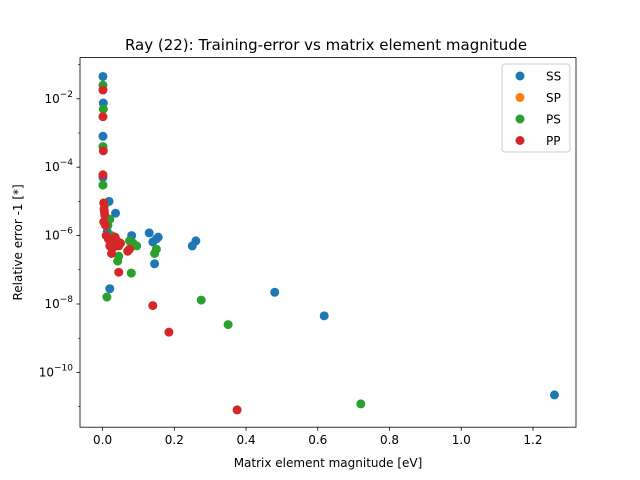 The height and width of the screenshot is (480, 640). What do you see at coordinates (174, 440) in the screenshot?
I see `x-tick-label: 0.2` at bounding box center [174, 440].